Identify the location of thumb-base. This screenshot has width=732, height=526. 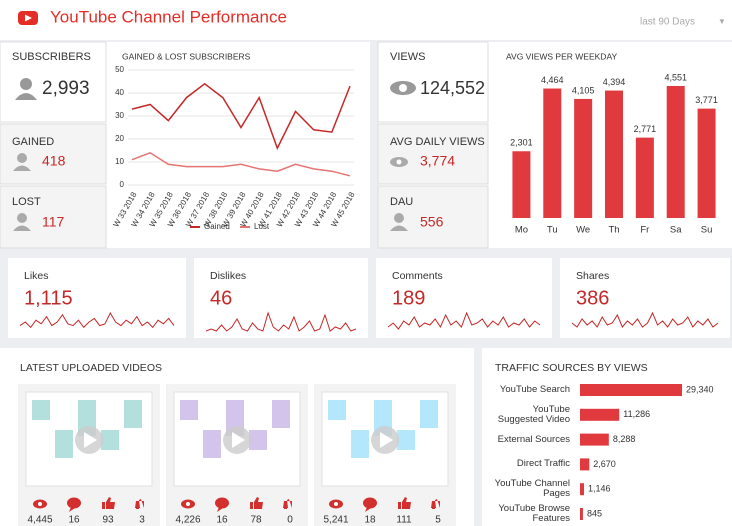
(103, 505).